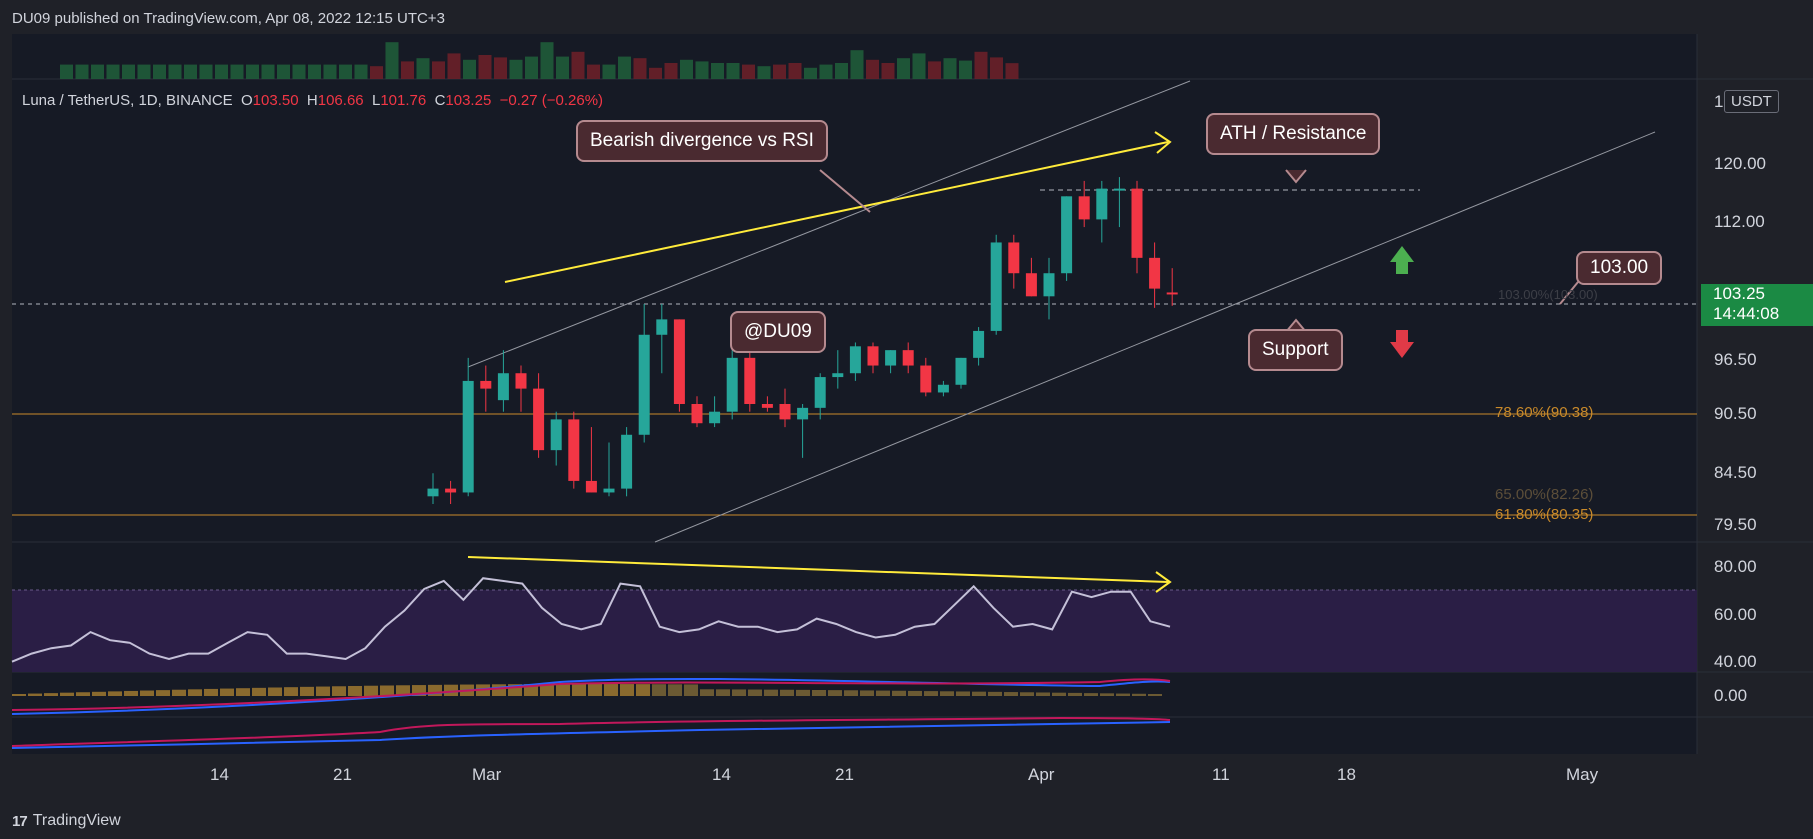 This screenshot has width=1813, height=839. I want to click on rsi-series, so click(591, 620).